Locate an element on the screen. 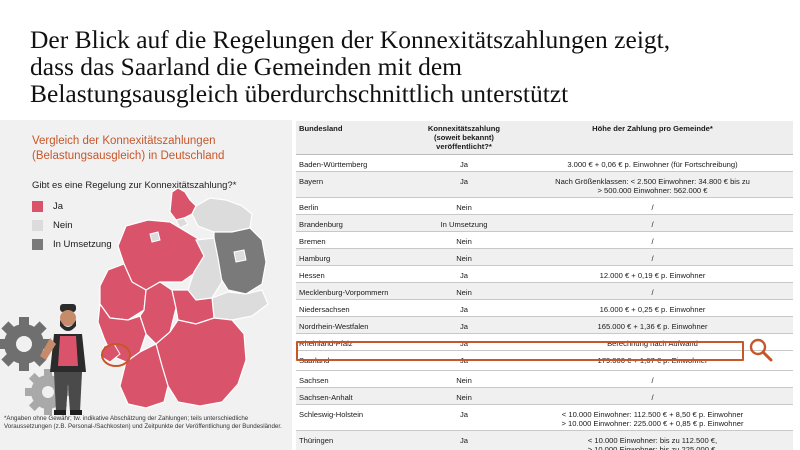 The image size is (800, 450). table-row: Hamburg Nein / is located at coordinates (544, 257).